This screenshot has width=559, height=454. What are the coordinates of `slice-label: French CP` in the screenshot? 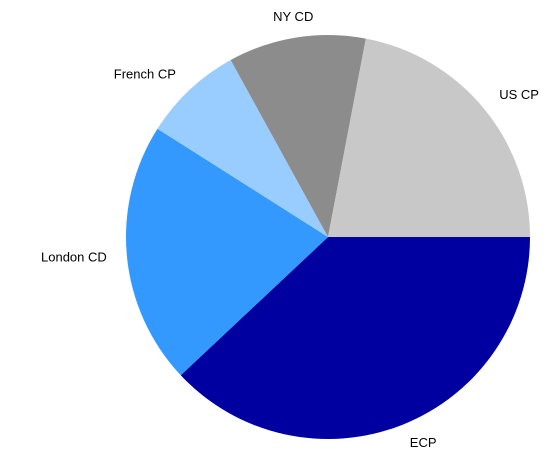 It's located at (145, 73).